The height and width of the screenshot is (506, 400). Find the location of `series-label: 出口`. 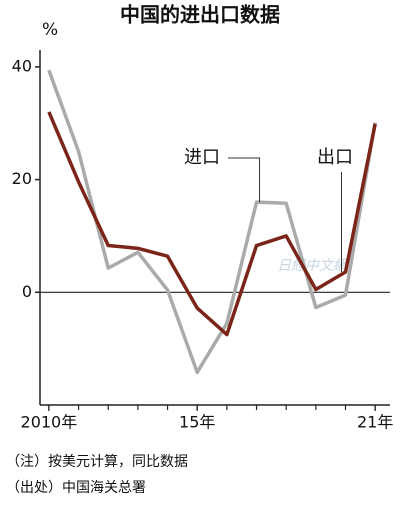

series-label: 出口 is located at coordinates (335, 157).